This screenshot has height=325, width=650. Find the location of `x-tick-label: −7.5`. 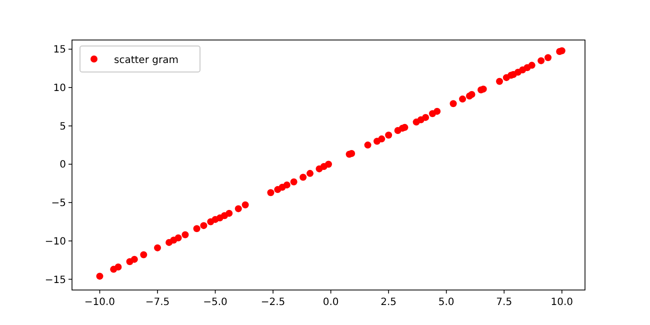

x-tick-label: −7.5 is located at coordinates (157, 302).